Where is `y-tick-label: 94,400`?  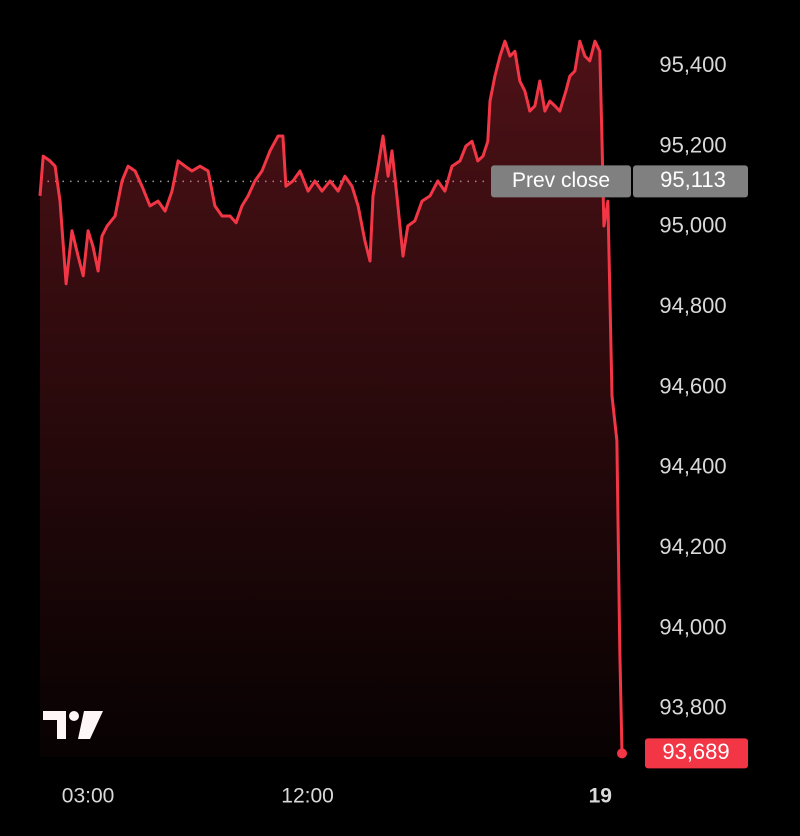
y-tick-label: 94,400 is located at coordinates (692, 466).